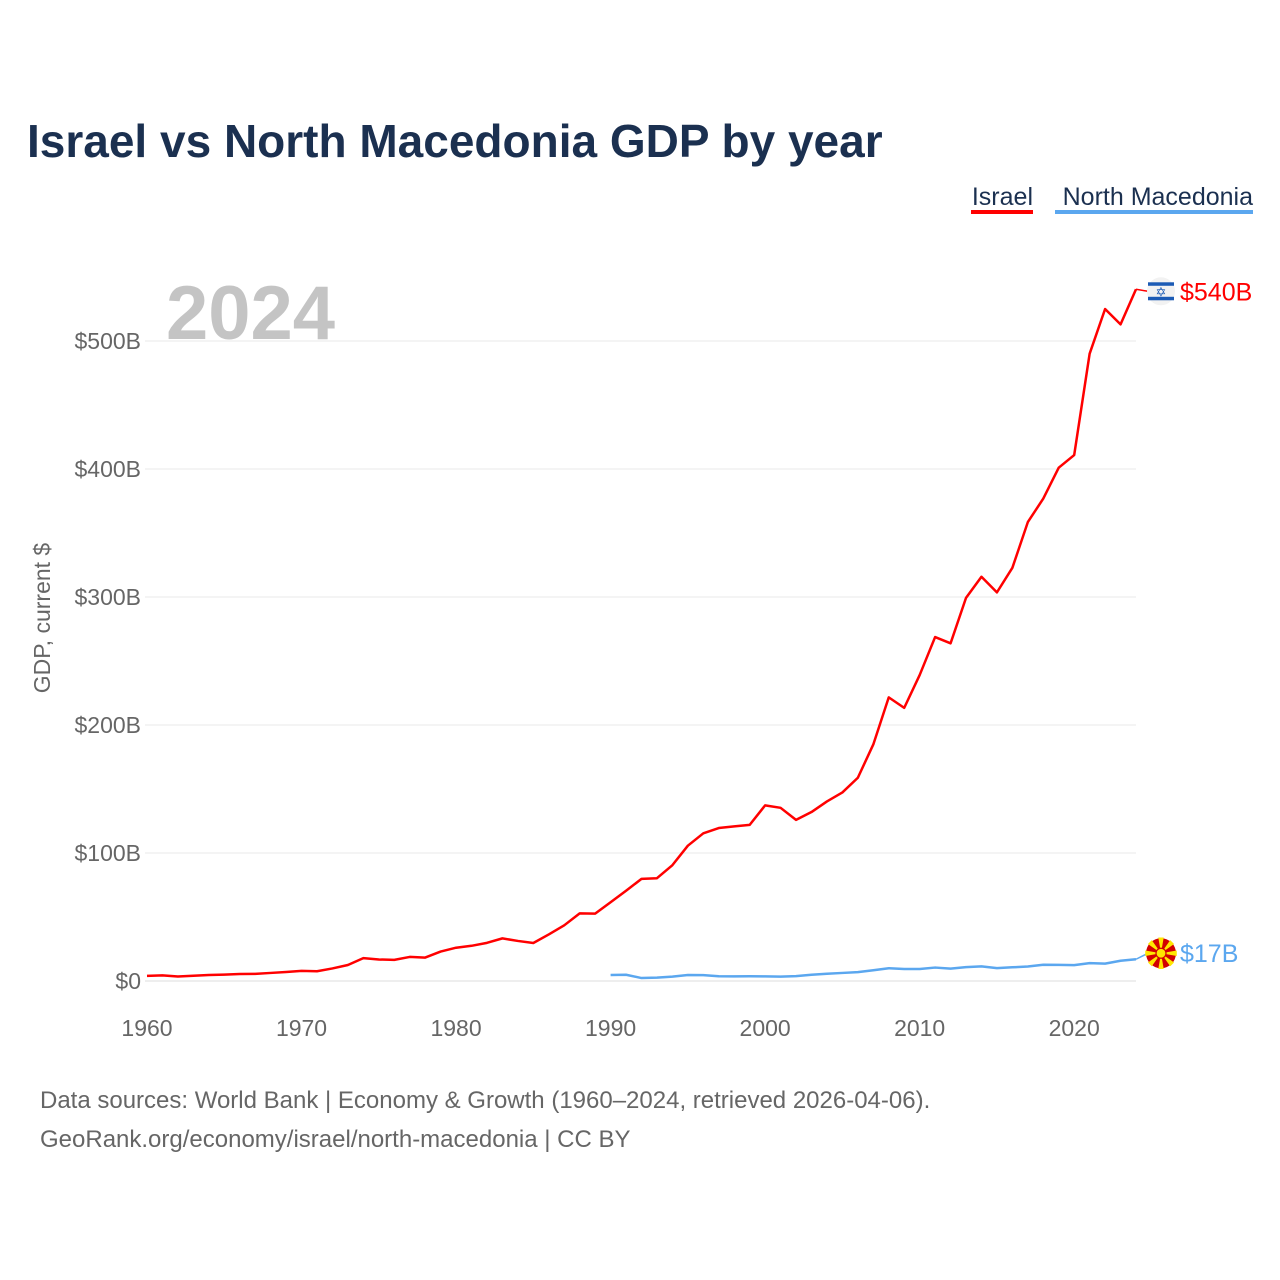 The width and height of the screenshot is (1280, 1280). Describe the element at coordinates (250, 313) in the screenshot. I see `year-watermark: 2024` at that location.